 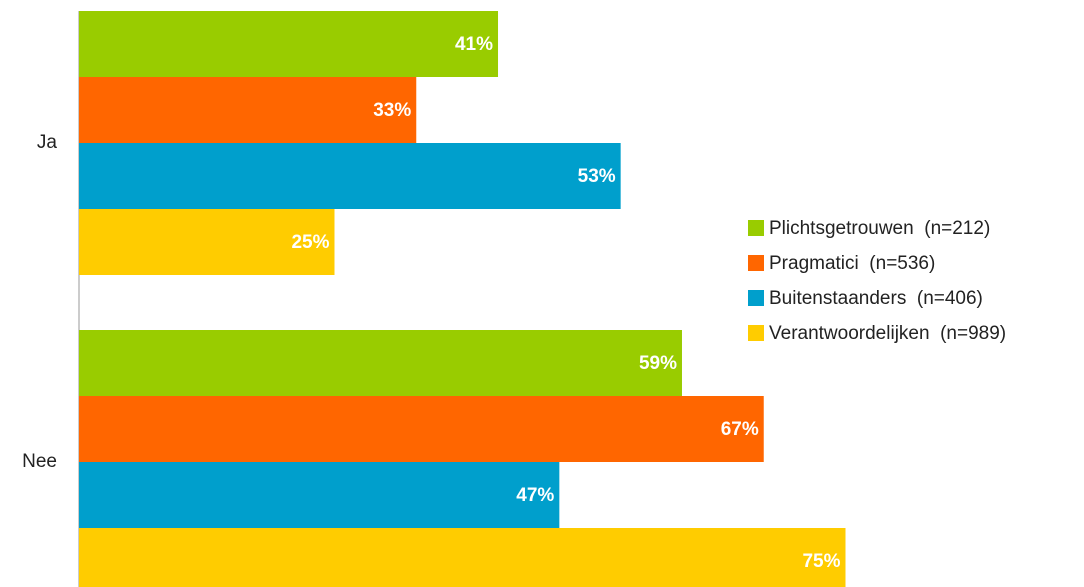 What do you see at coordinates (47, 142) in the screenshot?
I see `category-label: Ja` at bounding box center [47, 142].